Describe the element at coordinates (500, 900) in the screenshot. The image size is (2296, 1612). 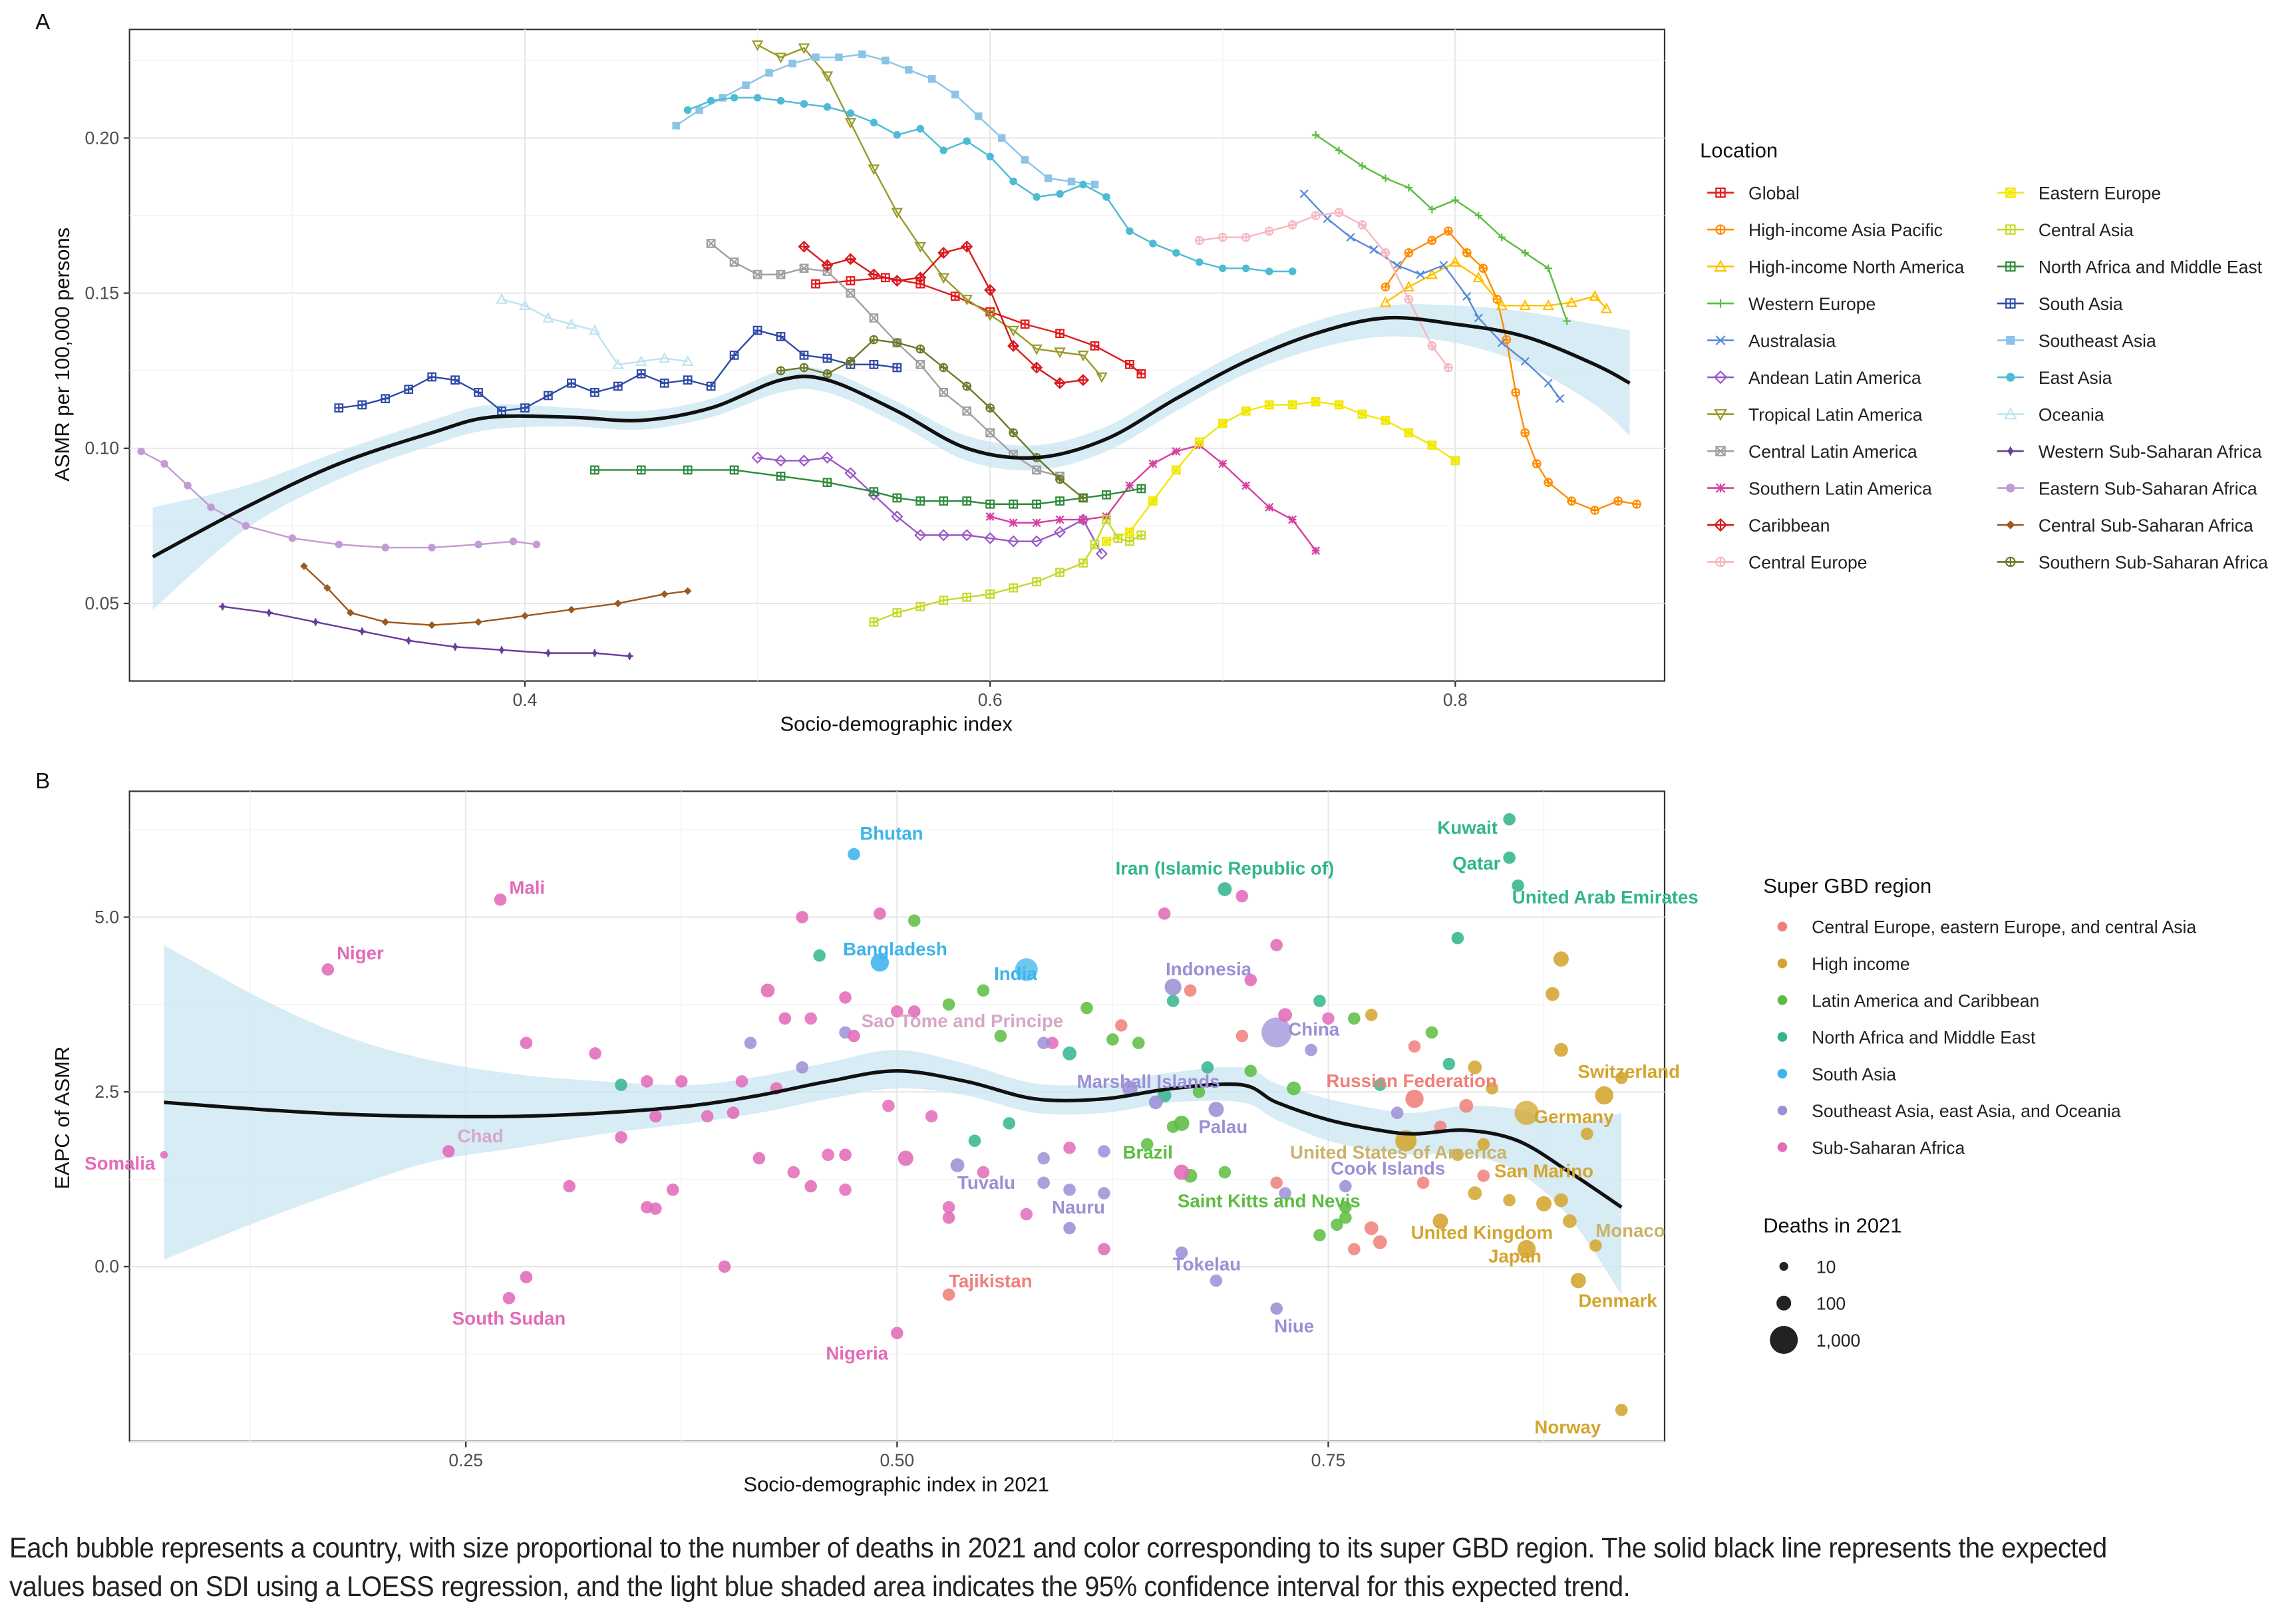
I see `country-bubble-mali` at that location.